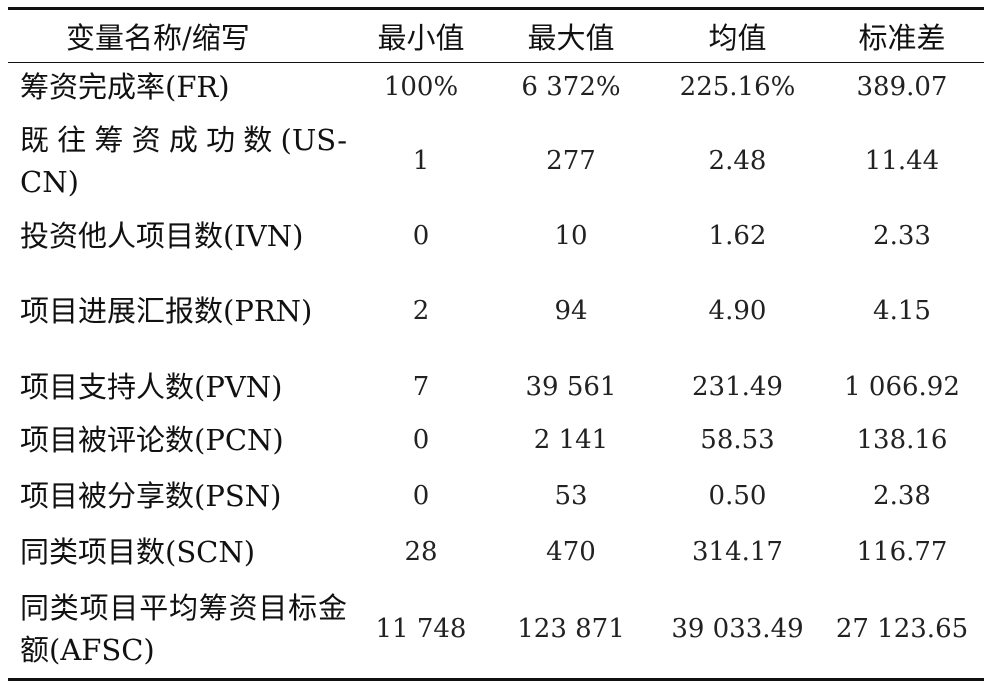  What do you see at coordinates (496, 552) in the screenshot?
I see `table-row: 同类项目数(SCN) 28 470 314.17 116.77` at bounding box center [496, 552].